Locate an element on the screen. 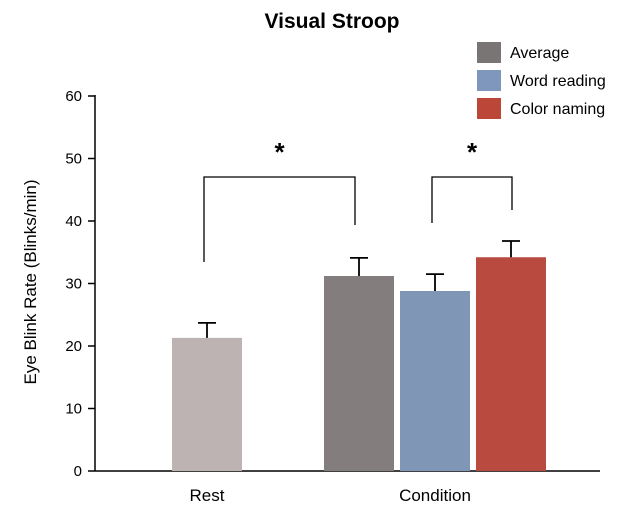 The height and width of the screenshot is (506, 639). bar-word-reading is located at coordinates (435, 381).